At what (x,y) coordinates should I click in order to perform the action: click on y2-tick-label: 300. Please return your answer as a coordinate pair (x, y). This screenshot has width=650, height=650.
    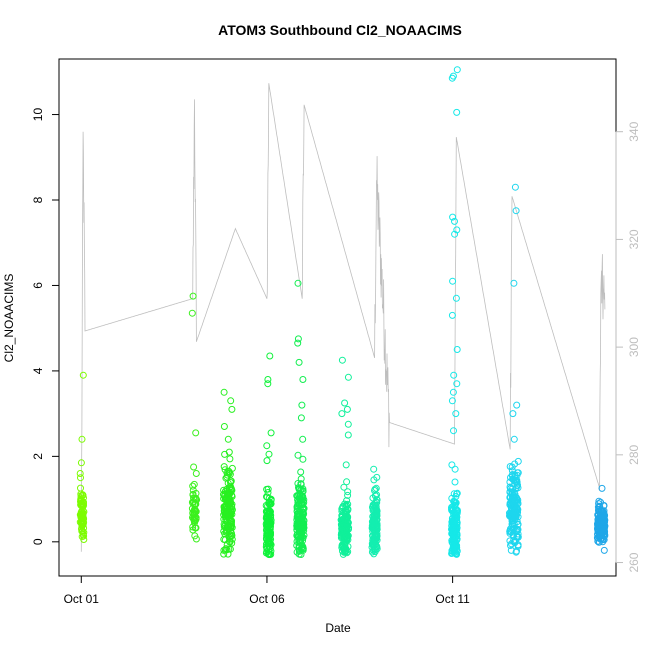
    Looking at the image, I should click on (634, 347).